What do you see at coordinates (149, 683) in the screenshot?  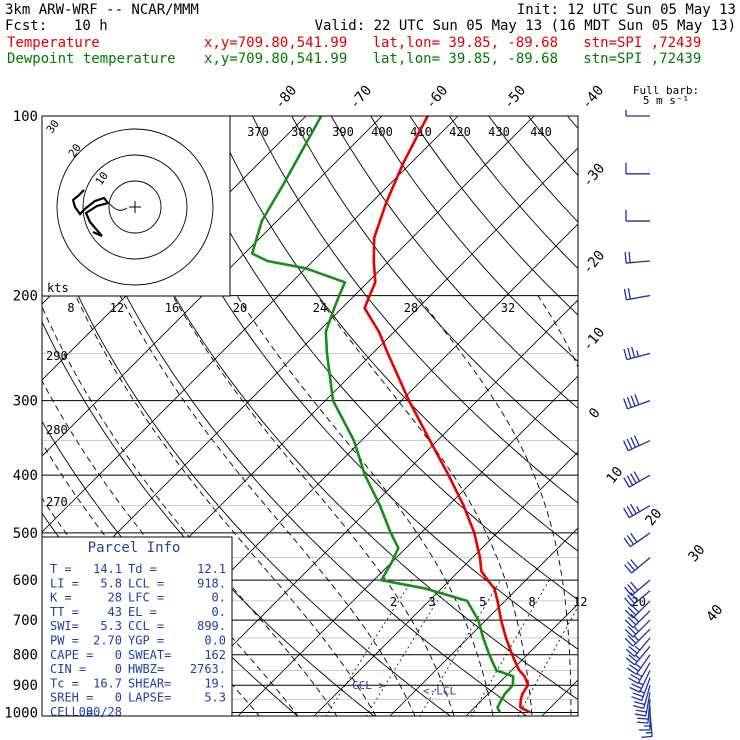 I see `parcel-label: SHEAR=` at bounding box center [149, 683].